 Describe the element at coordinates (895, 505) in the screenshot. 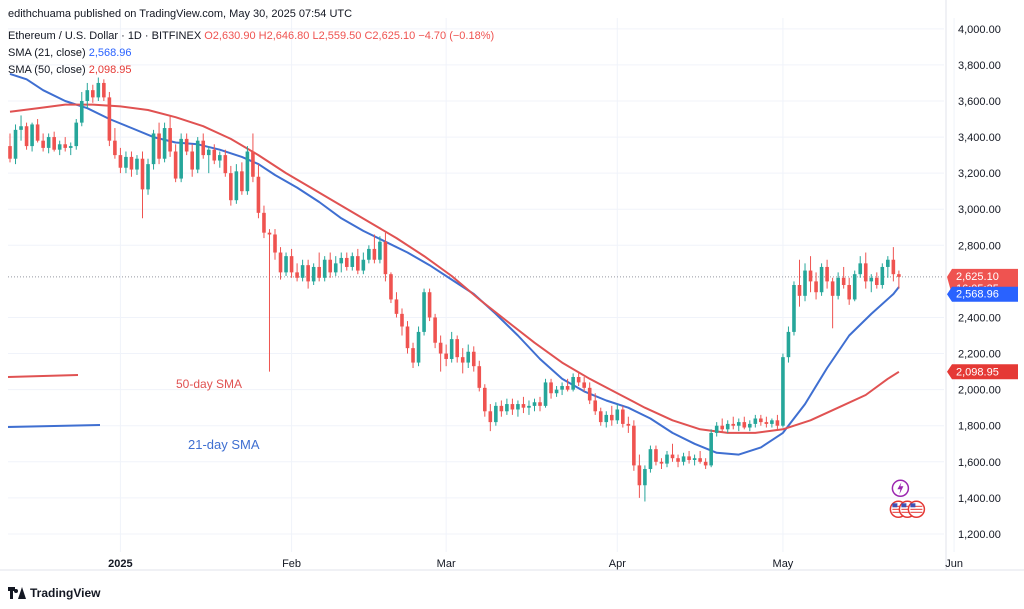

I see `flag-canton` at that location.